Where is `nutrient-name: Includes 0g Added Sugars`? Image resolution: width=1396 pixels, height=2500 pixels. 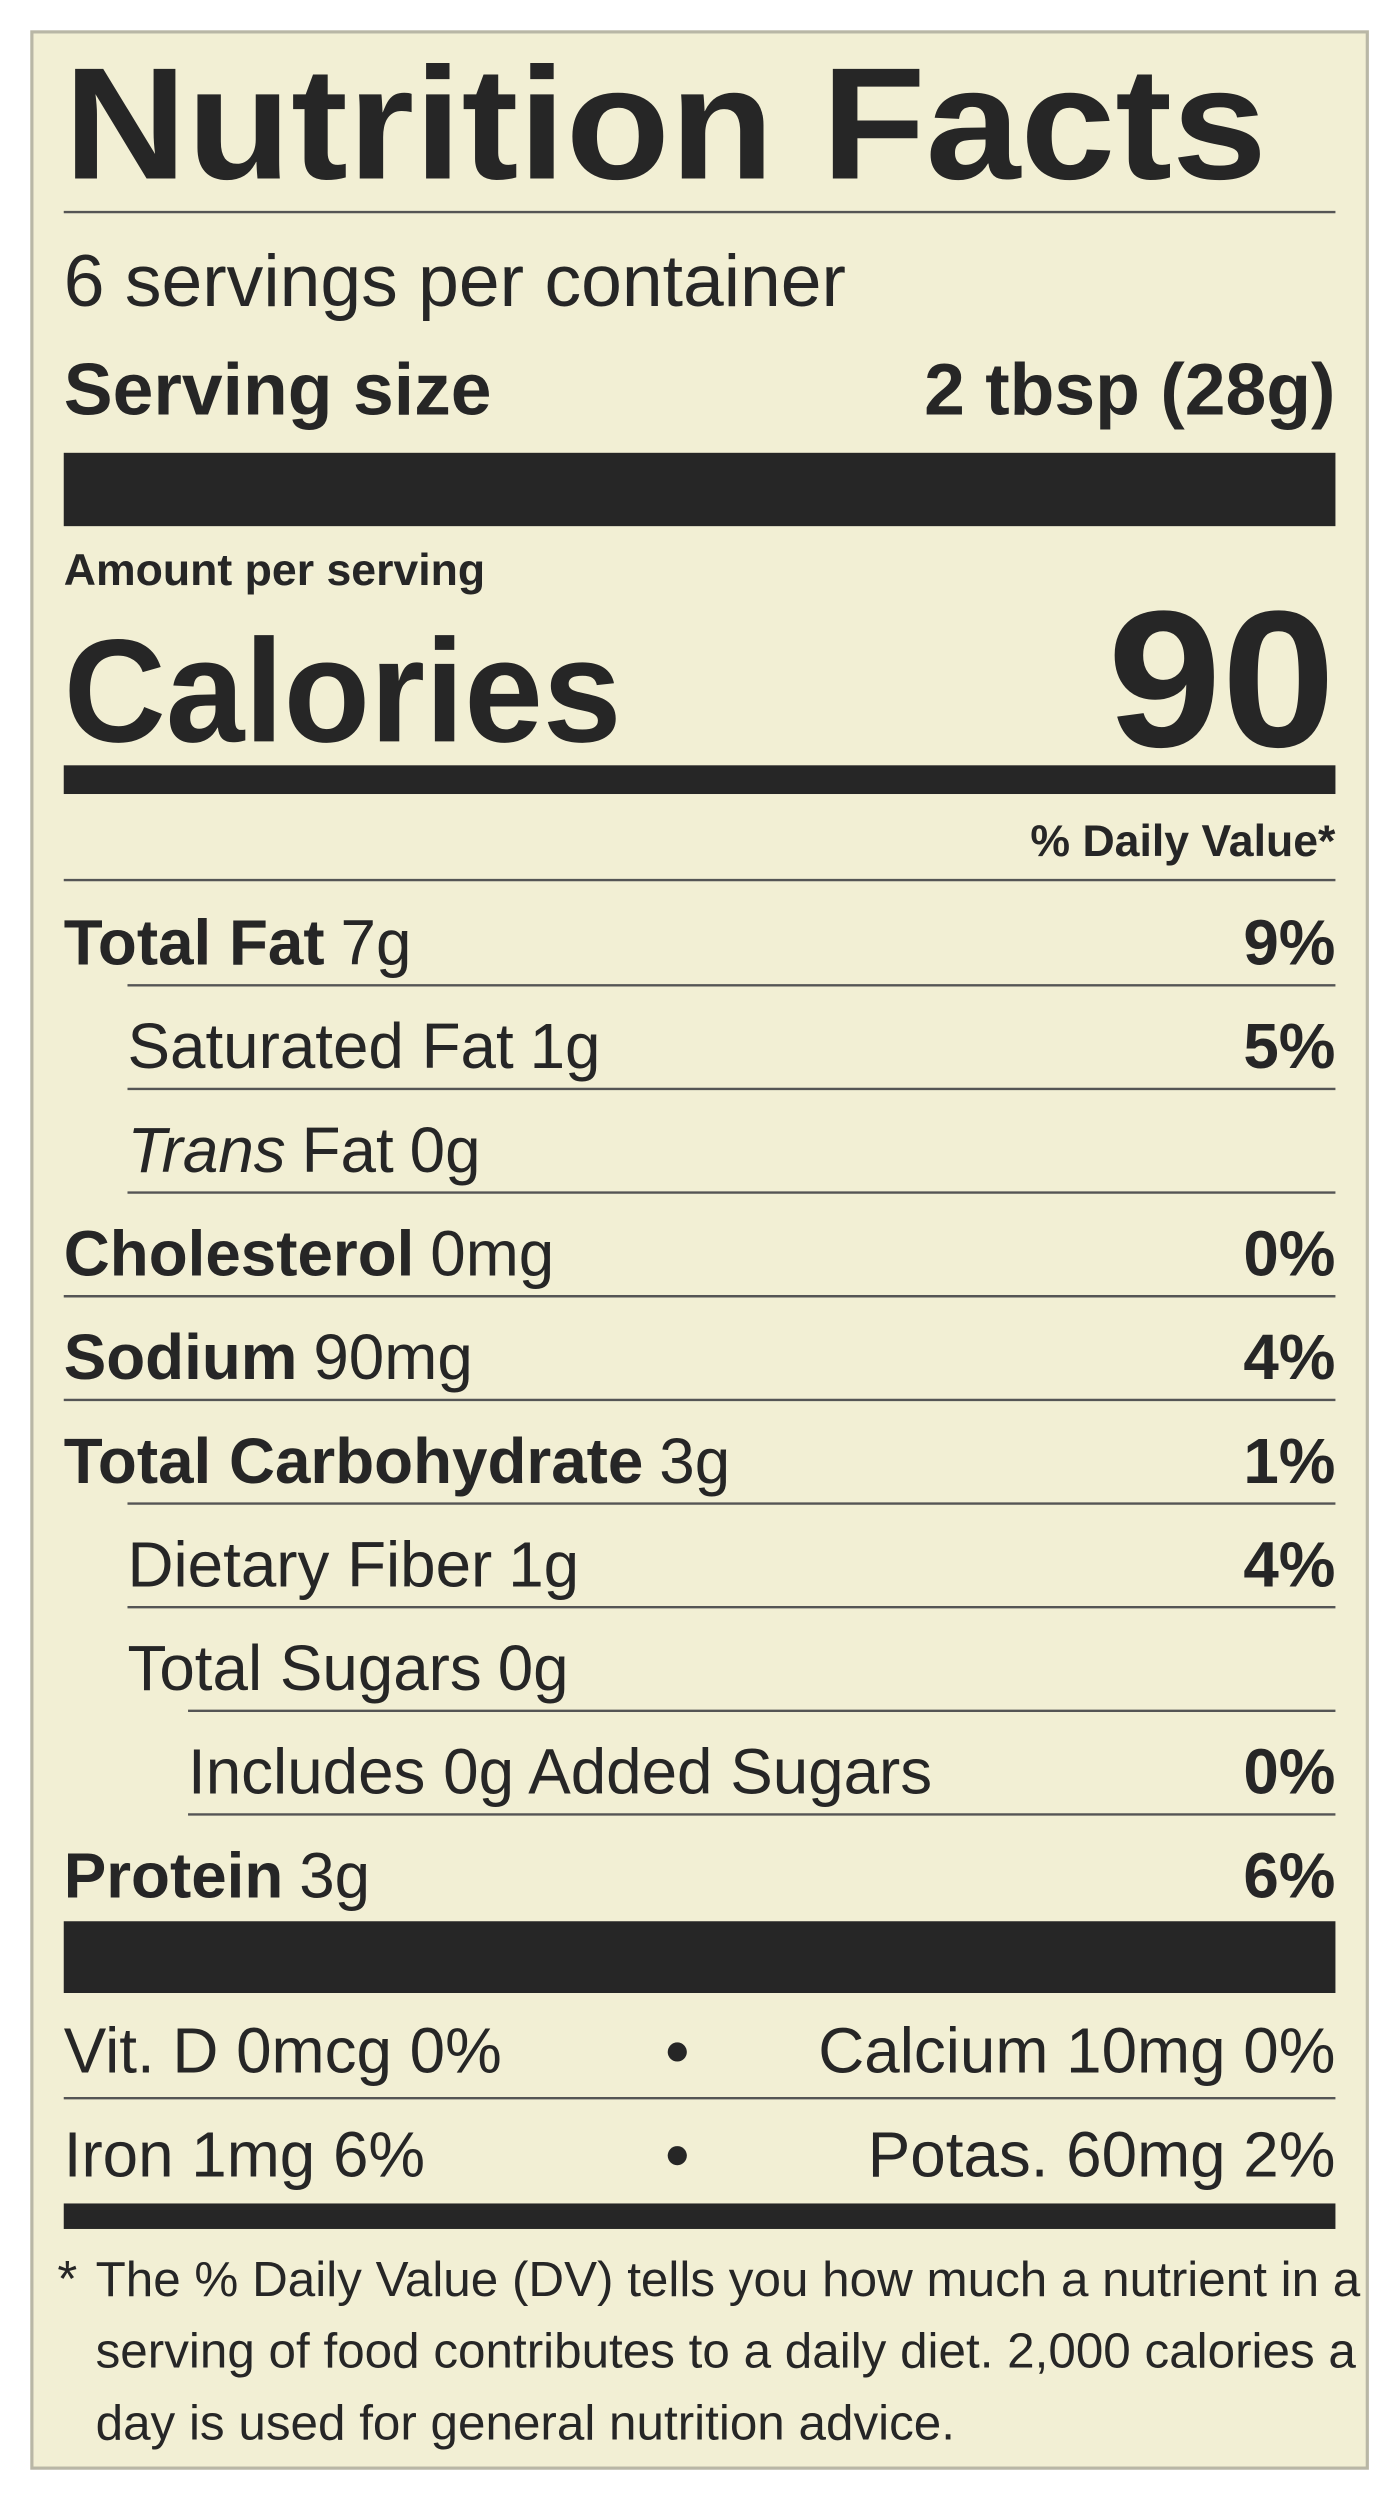 nutrient-name: Includes 0g Added Sugars is located at coordinates (560, 1772).